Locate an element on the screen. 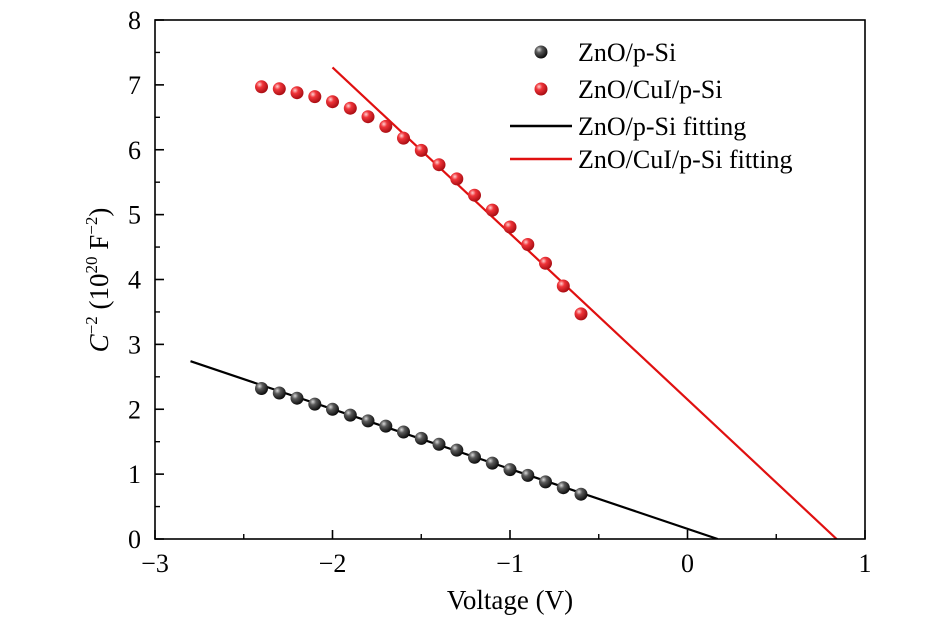 The image size is (945, 620). legend-label-zno-cui-psi-fit: ZnO/CuI/p-Si fitting is located at coordinates (685, 159).